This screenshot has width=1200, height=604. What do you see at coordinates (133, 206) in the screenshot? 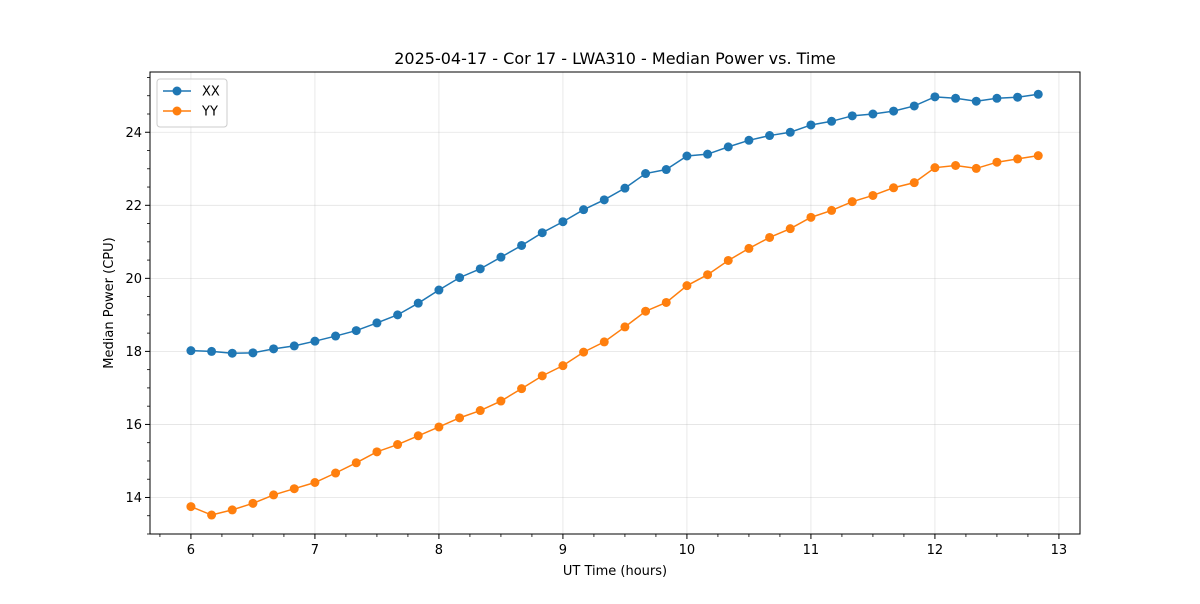
I see `y-tick-label: 22` at bounding box center [133, 206].